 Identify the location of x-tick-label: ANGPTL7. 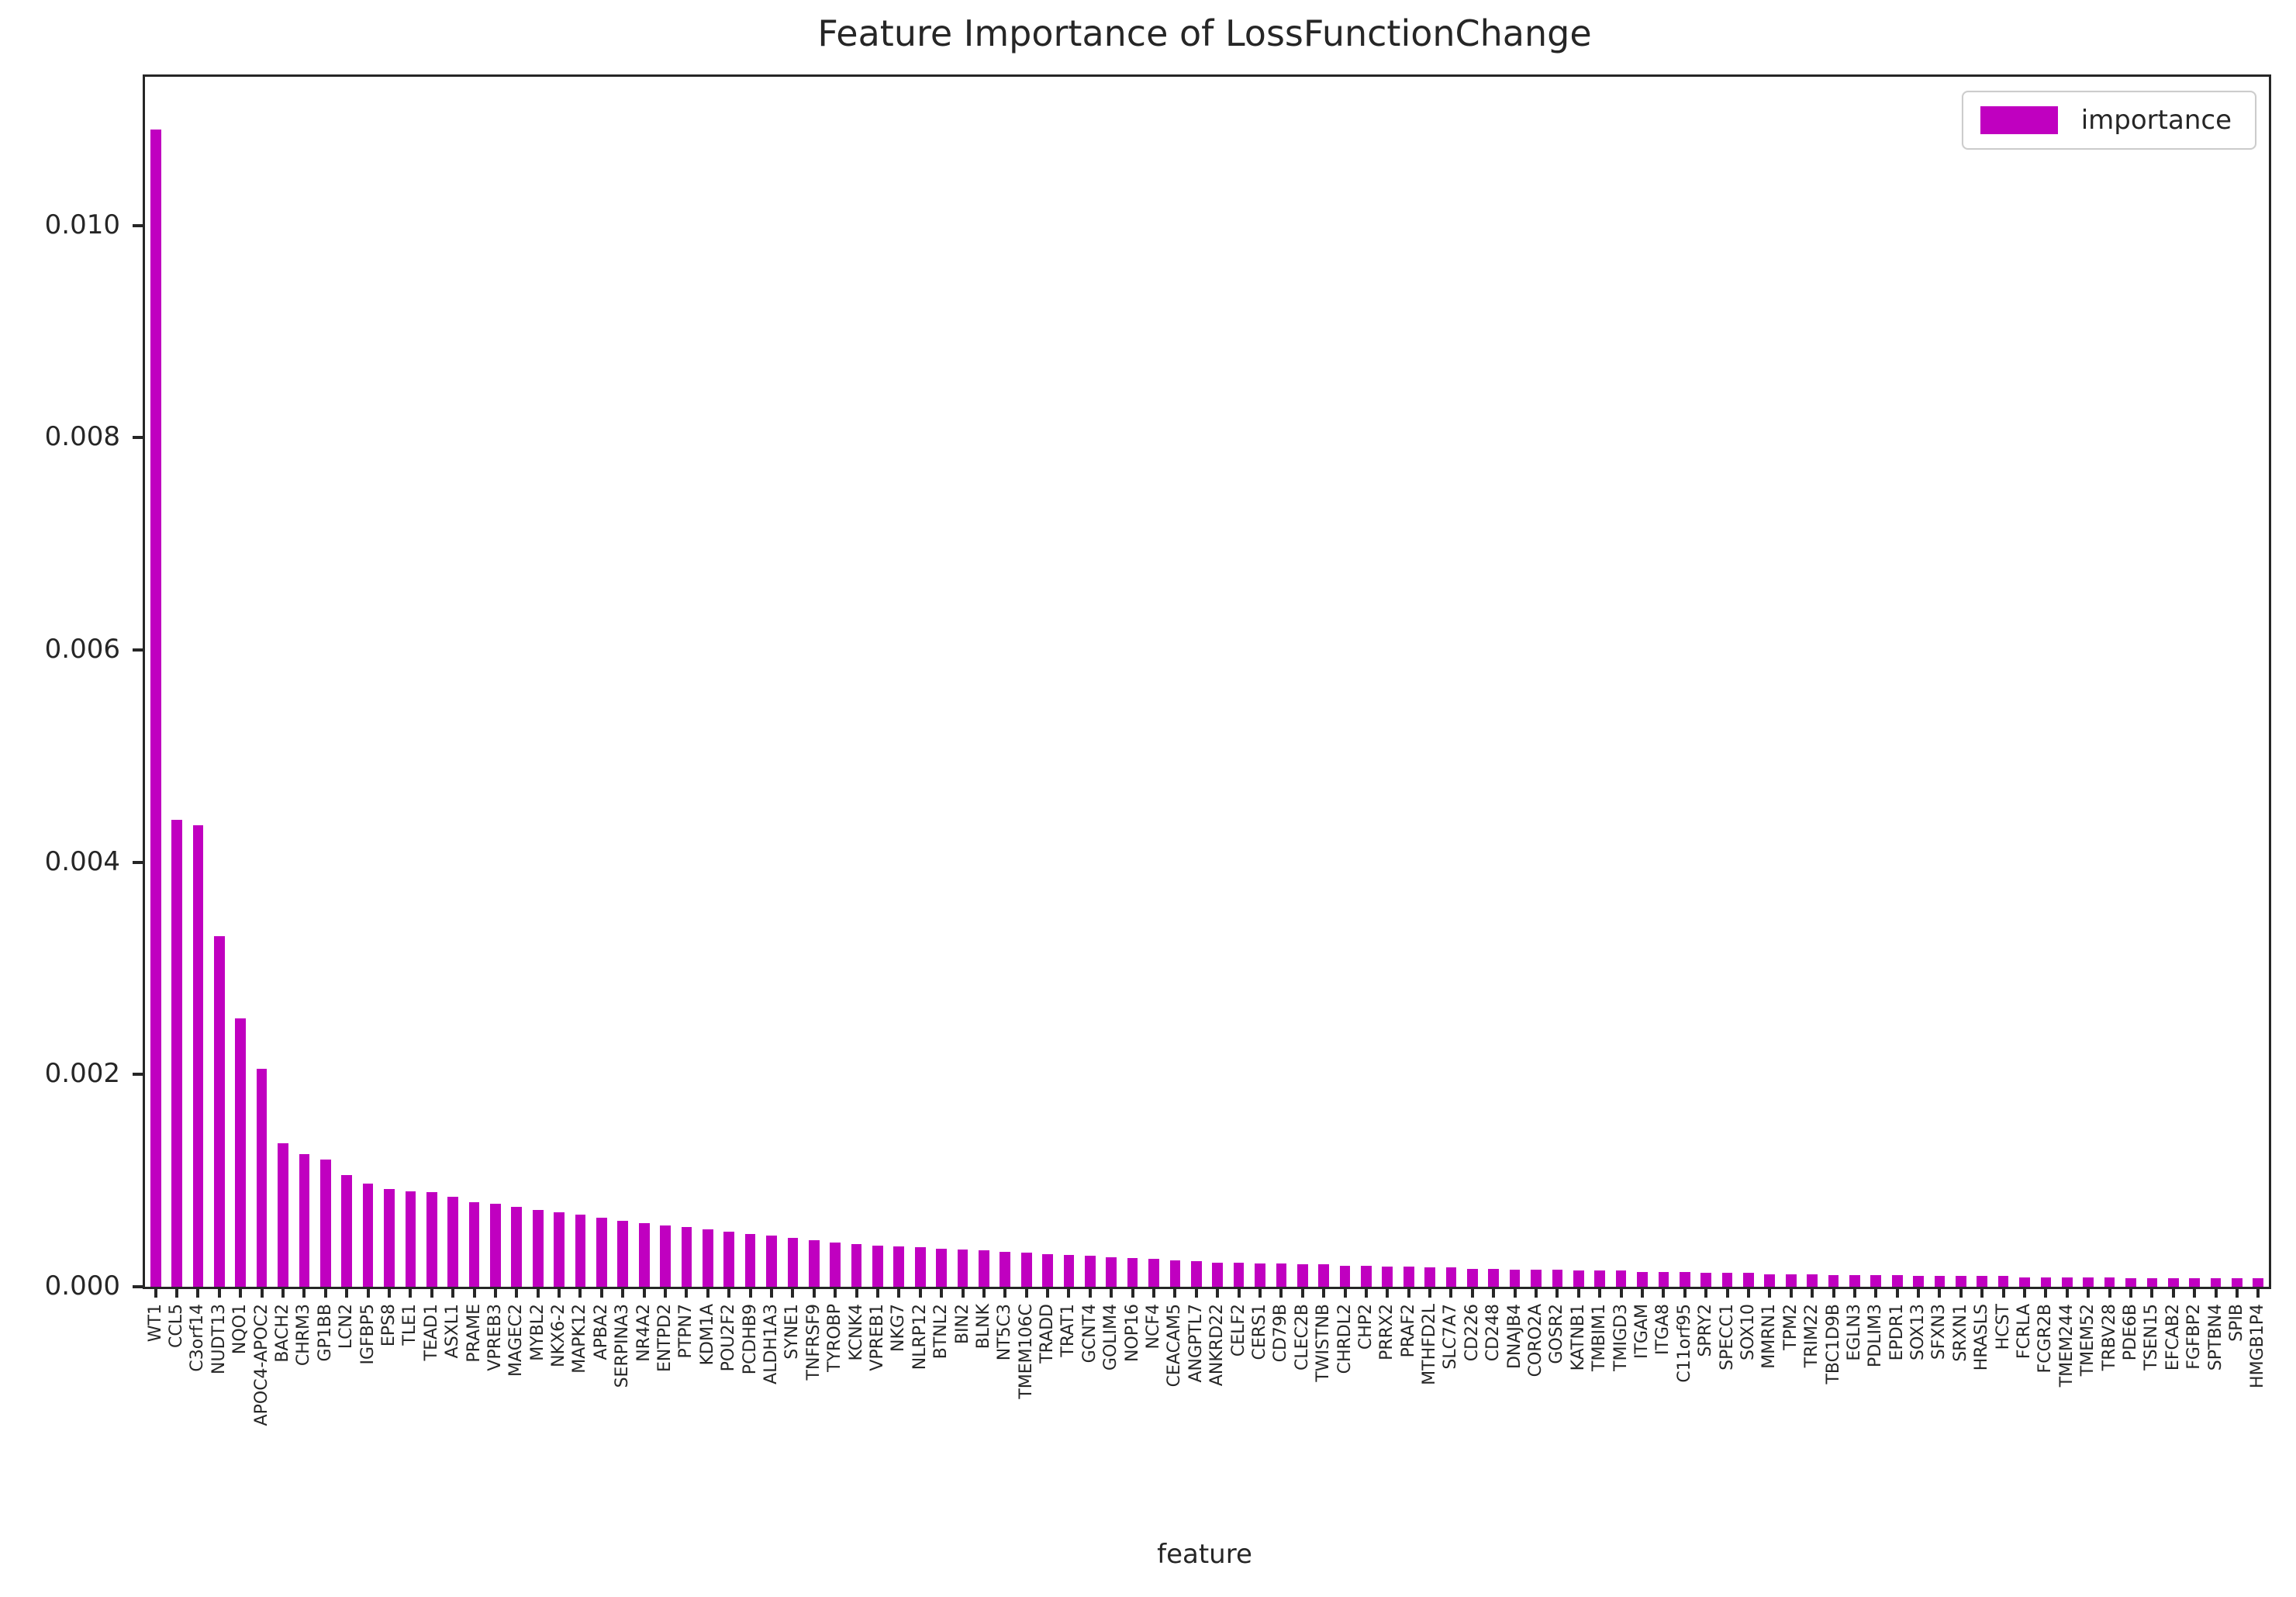
(1196, 1343).